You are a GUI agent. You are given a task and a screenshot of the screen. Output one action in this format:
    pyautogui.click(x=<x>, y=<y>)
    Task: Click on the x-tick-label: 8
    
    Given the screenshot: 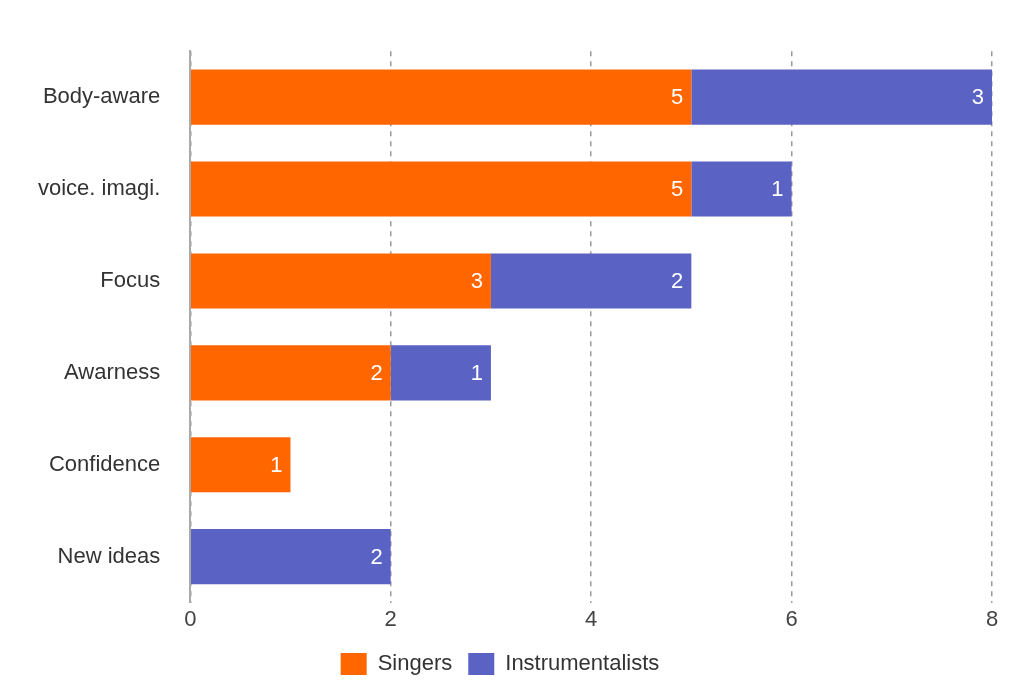 What is the action you would take?
    pyautogui.click(x=992, y=618)
    